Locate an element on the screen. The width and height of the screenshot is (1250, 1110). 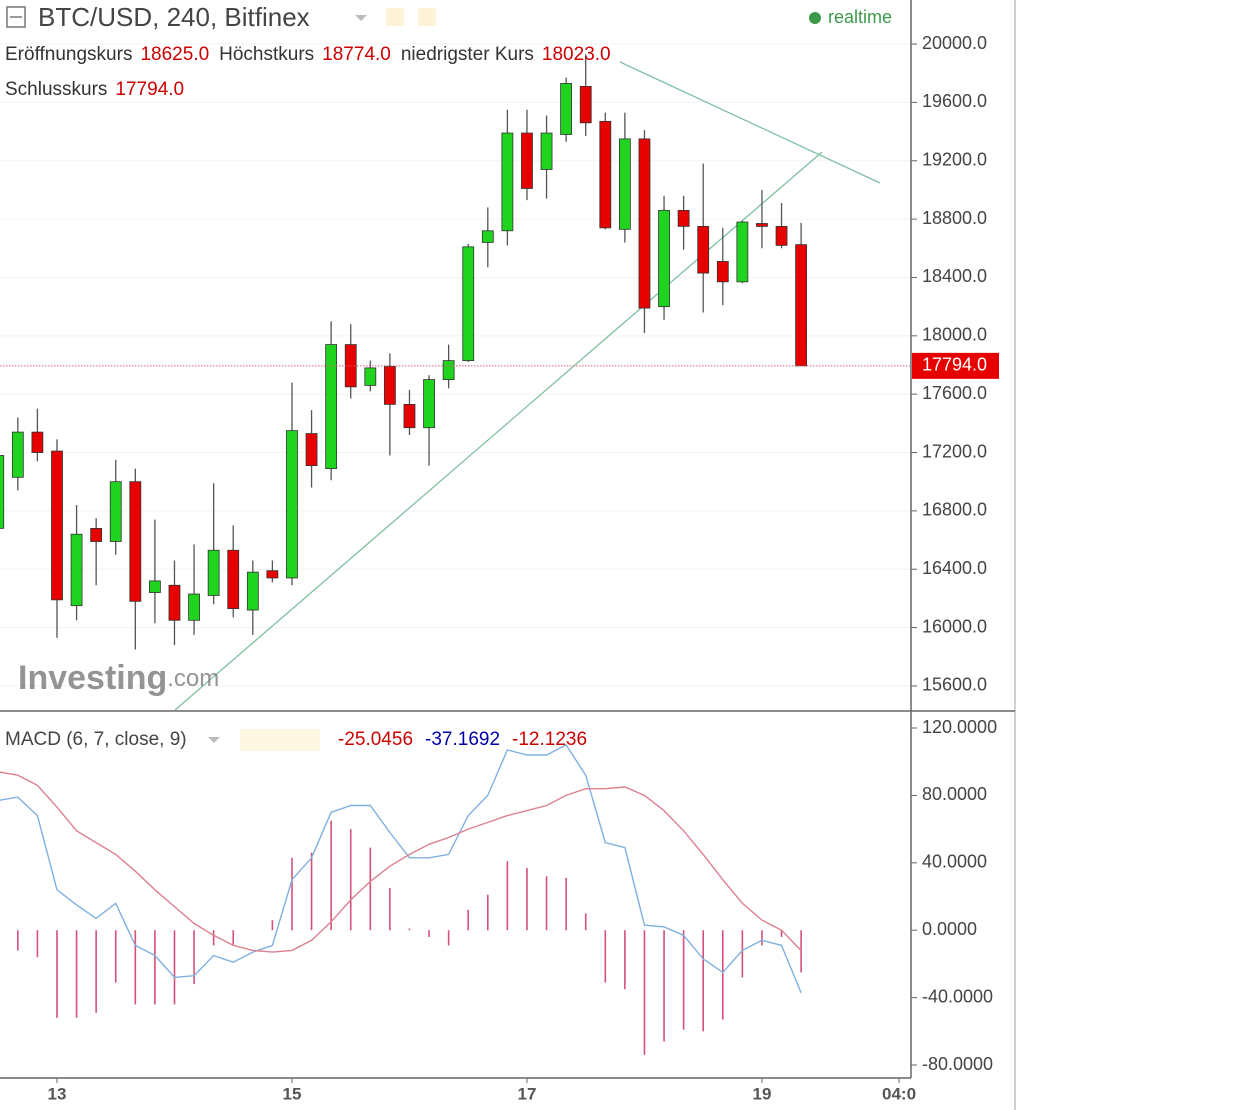
y-tick-label: 18400.0 is located at coordinates (954, 276).